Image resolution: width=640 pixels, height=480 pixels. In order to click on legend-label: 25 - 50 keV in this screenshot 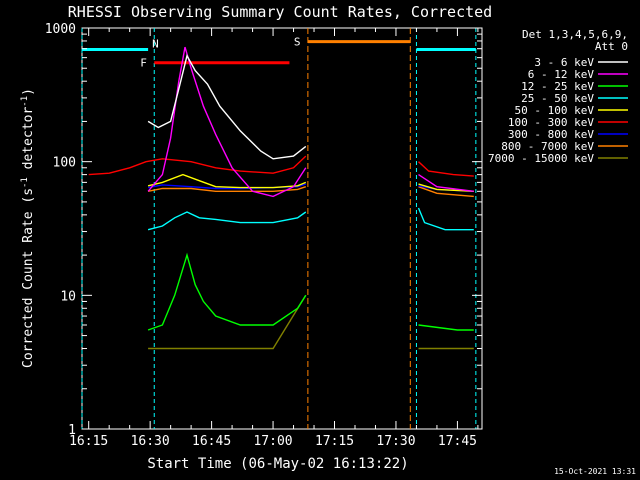, I will do `click(557, 98)`.